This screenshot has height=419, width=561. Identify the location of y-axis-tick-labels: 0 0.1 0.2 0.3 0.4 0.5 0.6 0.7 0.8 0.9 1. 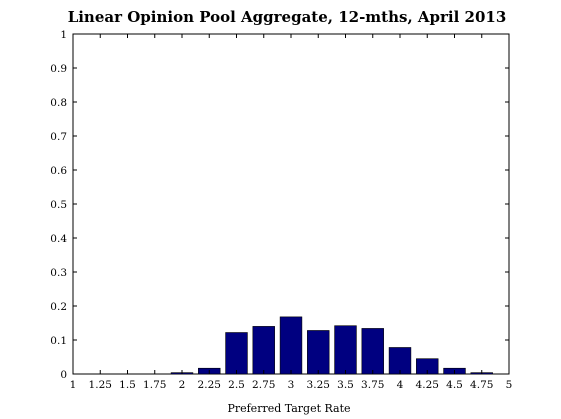
(58, 205).